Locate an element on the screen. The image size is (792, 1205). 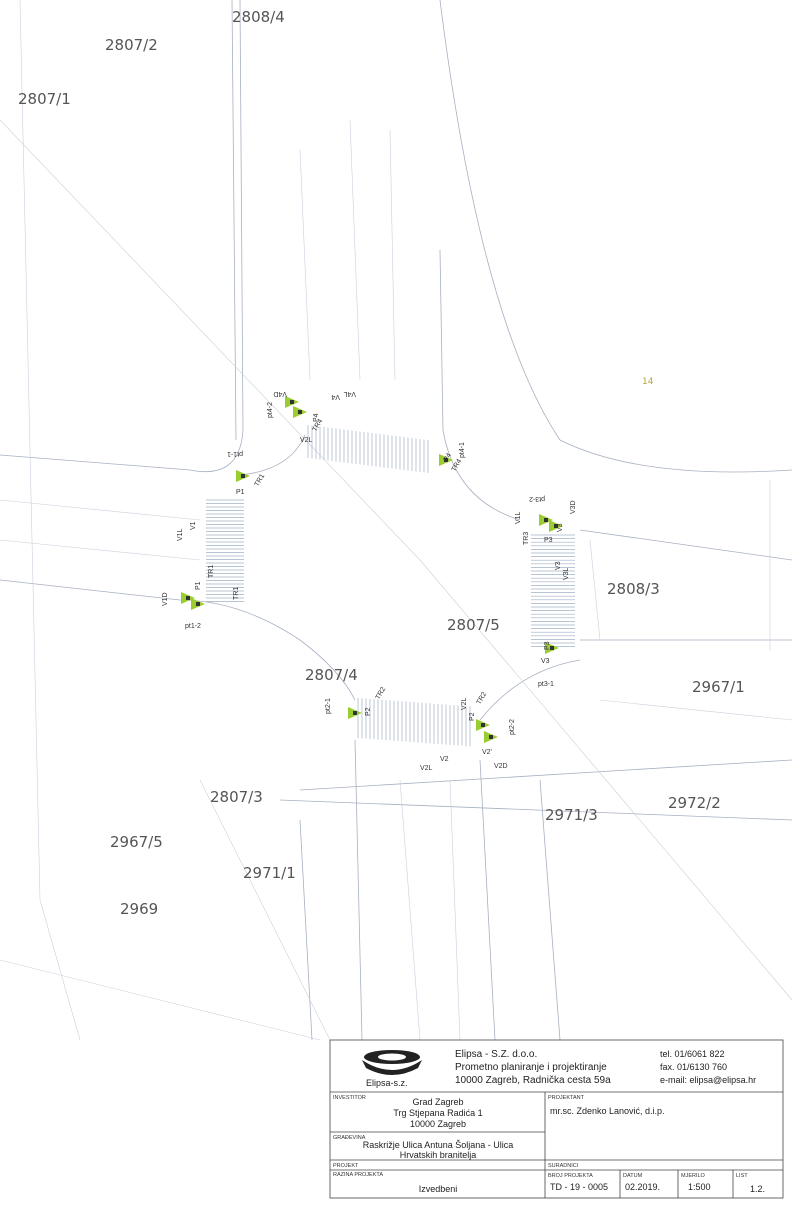
signal-label: pt1-2 is located at coordinates (193, 626).